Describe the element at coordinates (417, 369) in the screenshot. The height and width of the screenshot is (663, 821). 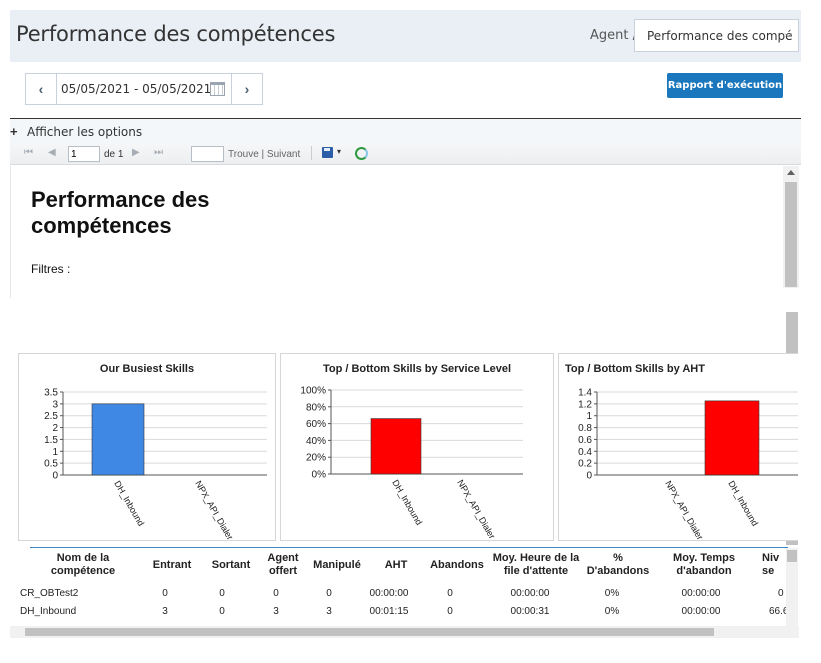
I see `chart-title: Top / Bottom Skills by Service Level` at that location.